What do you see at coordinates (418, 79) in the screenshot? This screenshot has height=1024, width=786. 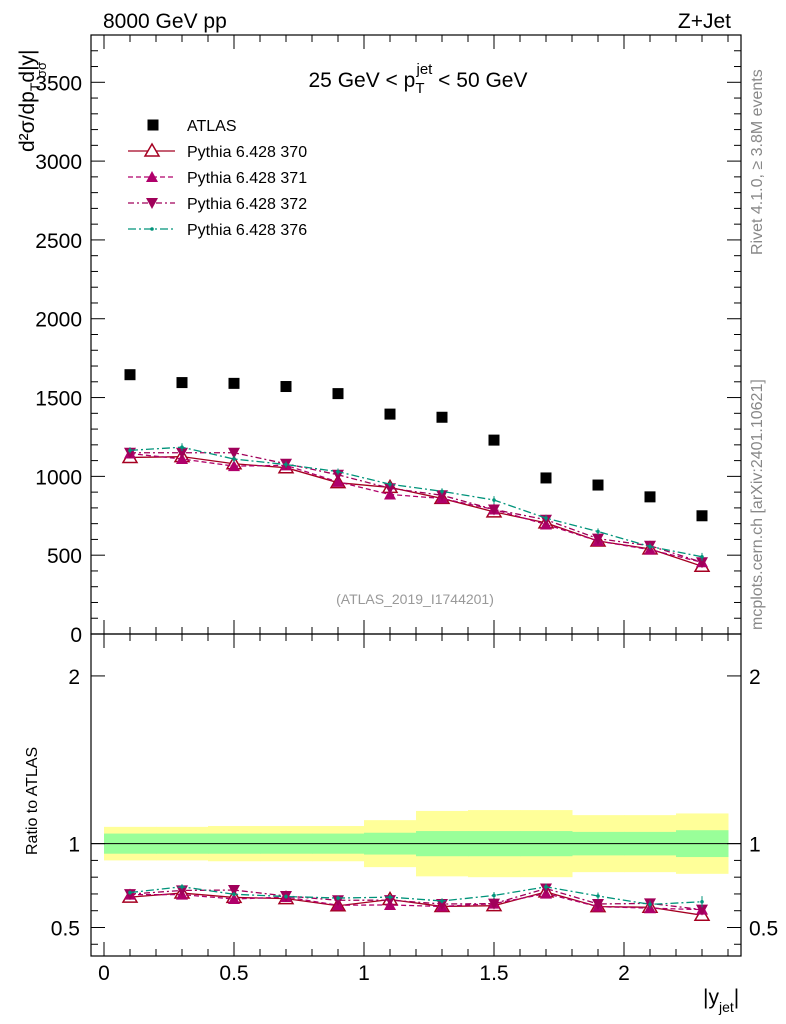 I see `plot-title: 25 GeV < pTjet < 50 GeV` at bounding box center [418, 79].